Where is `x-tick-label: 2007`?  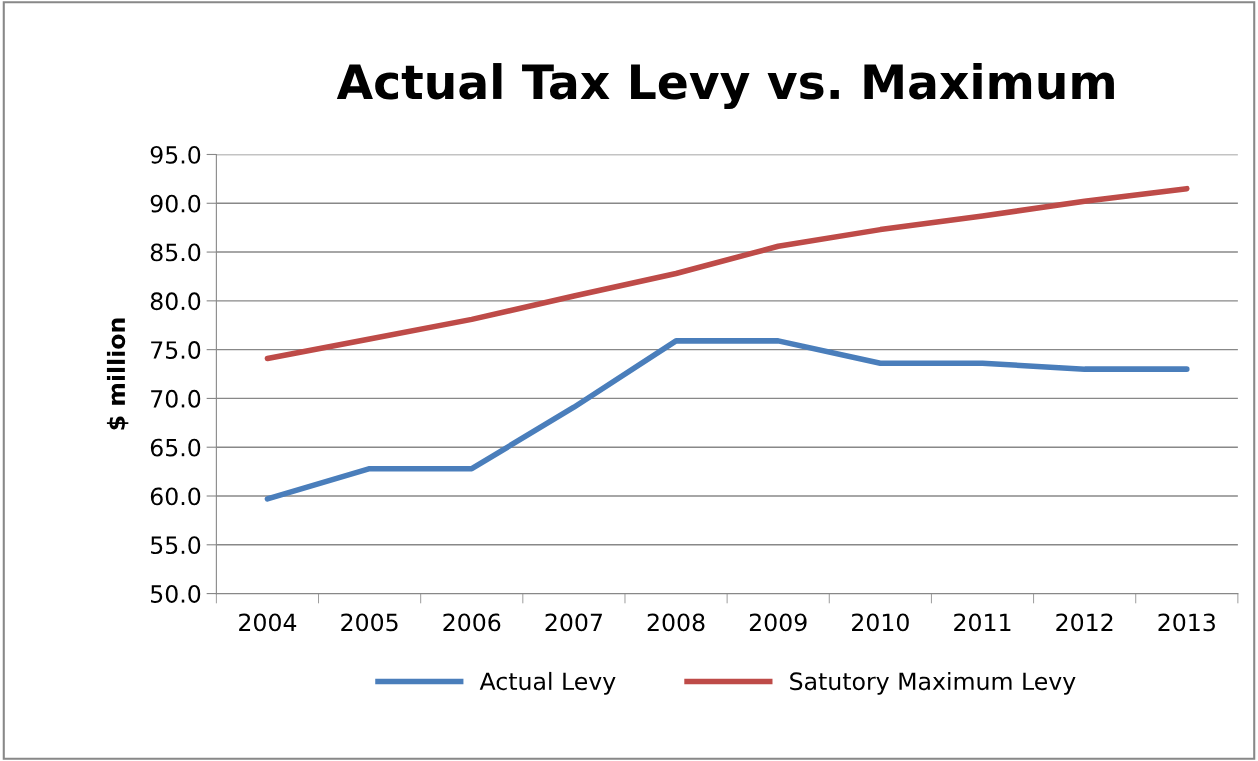
x-tick-label: 2007 is located at coordinates (573, 622).